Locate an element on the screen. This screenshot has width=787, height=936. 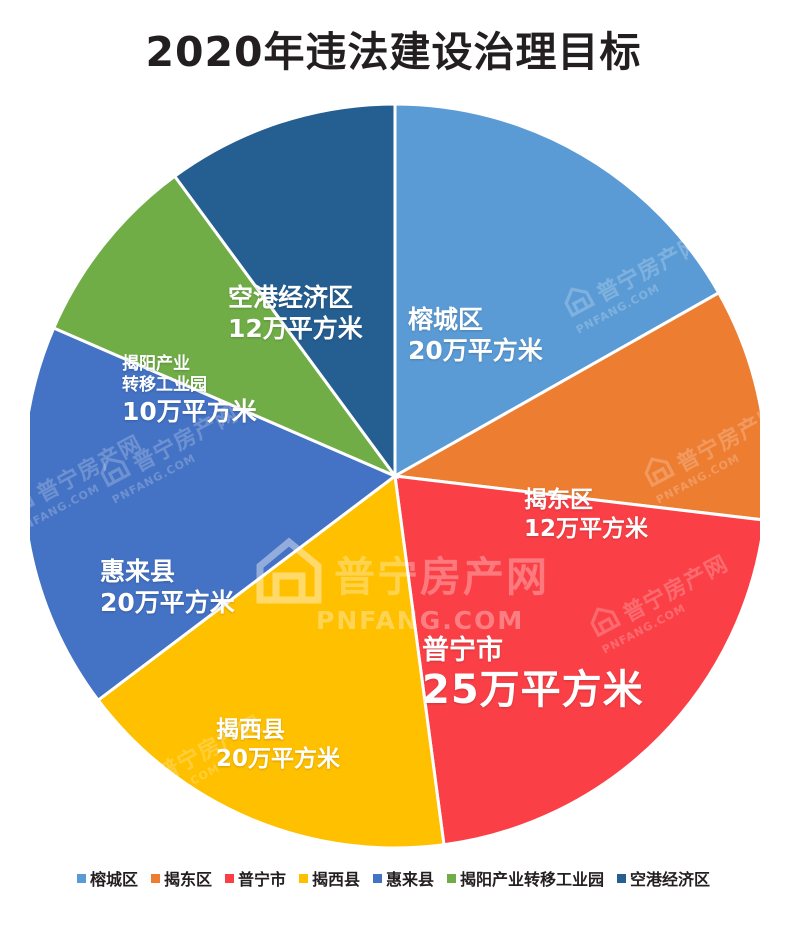
legend-label: 榕城区 is located at coordinates (113, 879).